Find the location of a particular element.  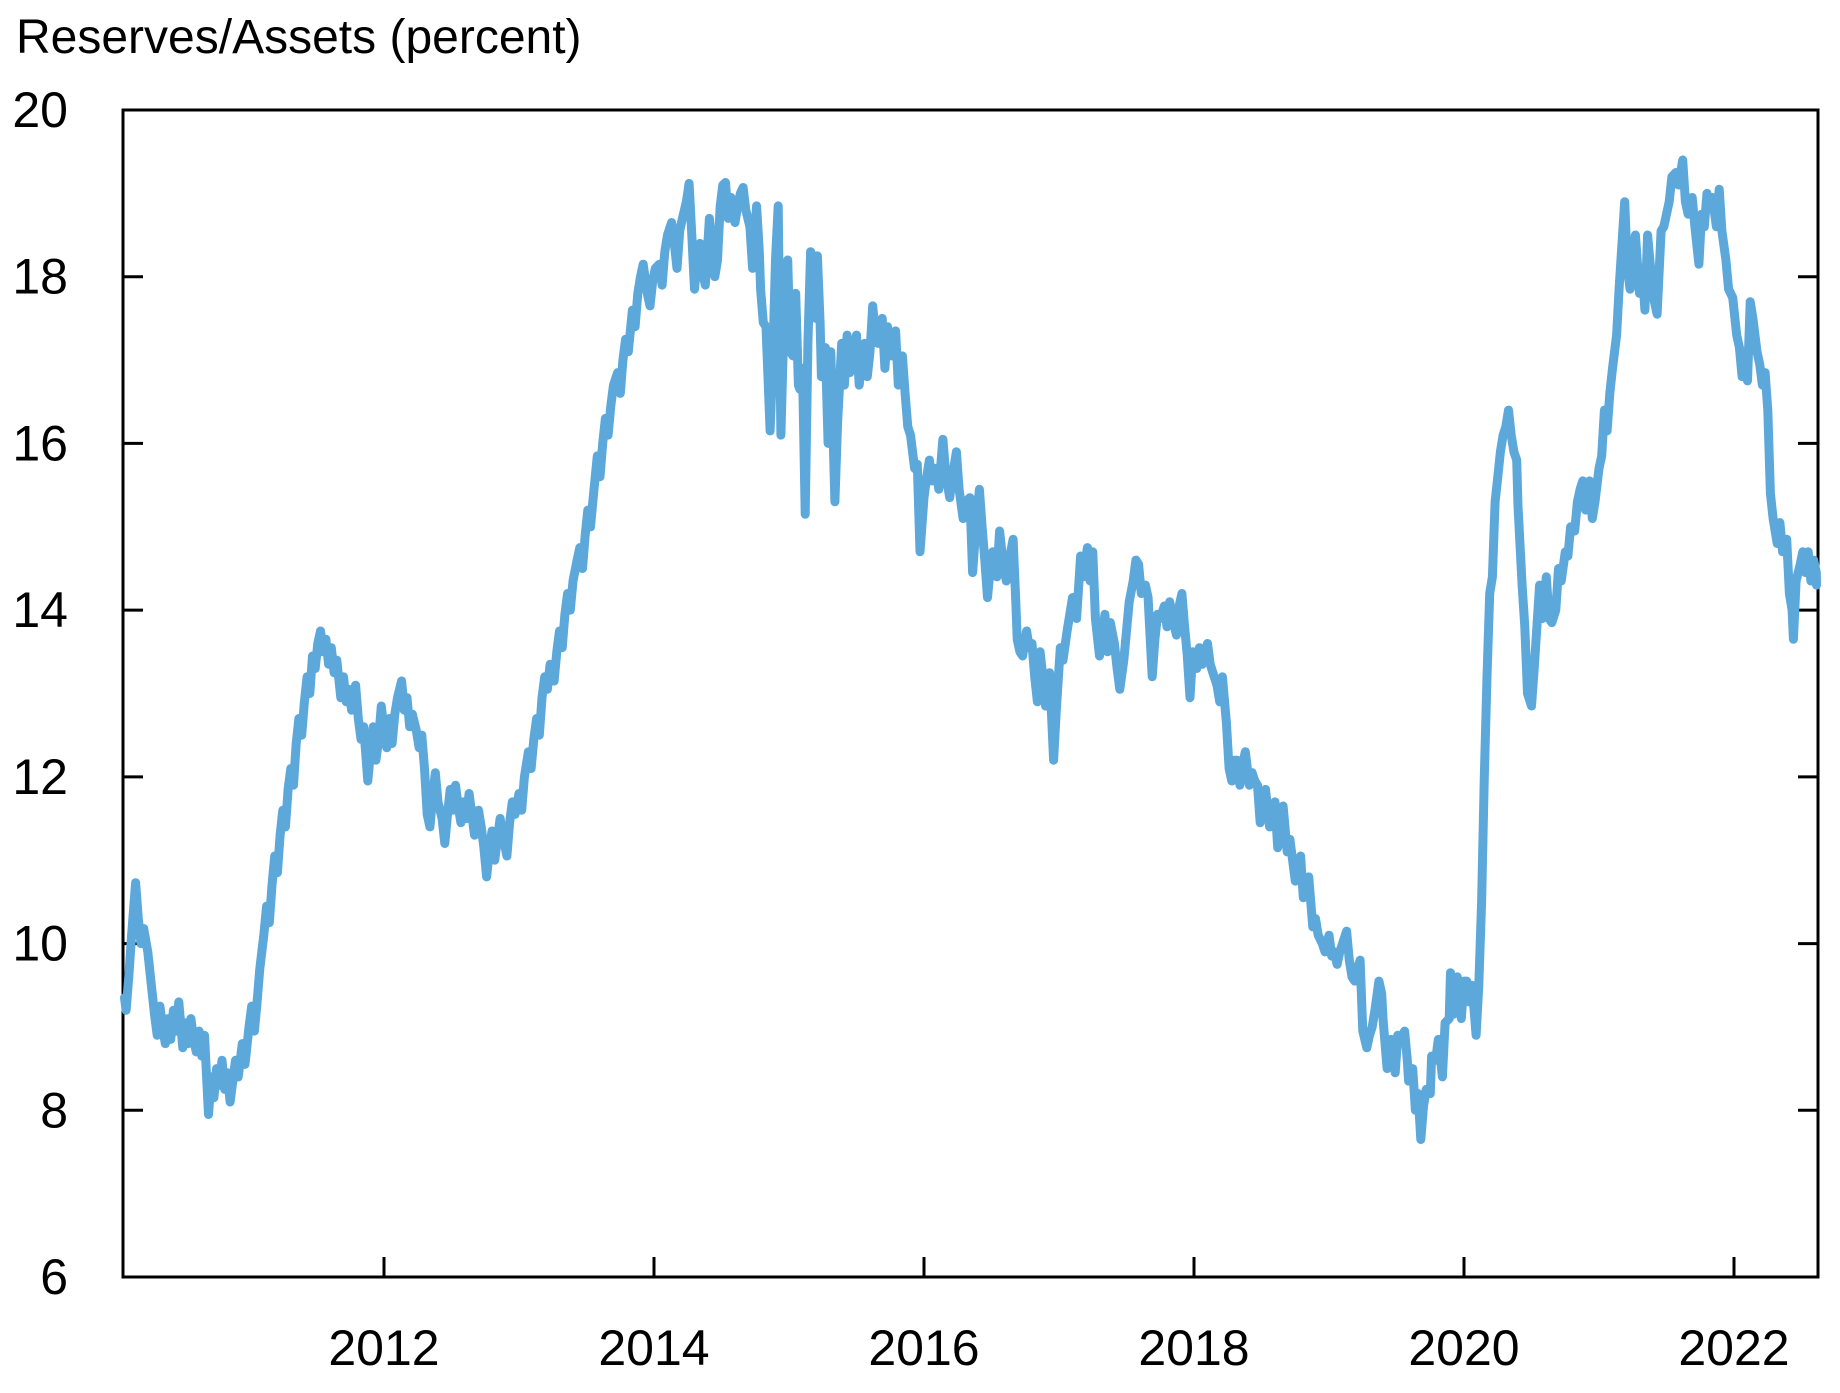

y-tick-label: 16 is located at coordinates (40, 443).